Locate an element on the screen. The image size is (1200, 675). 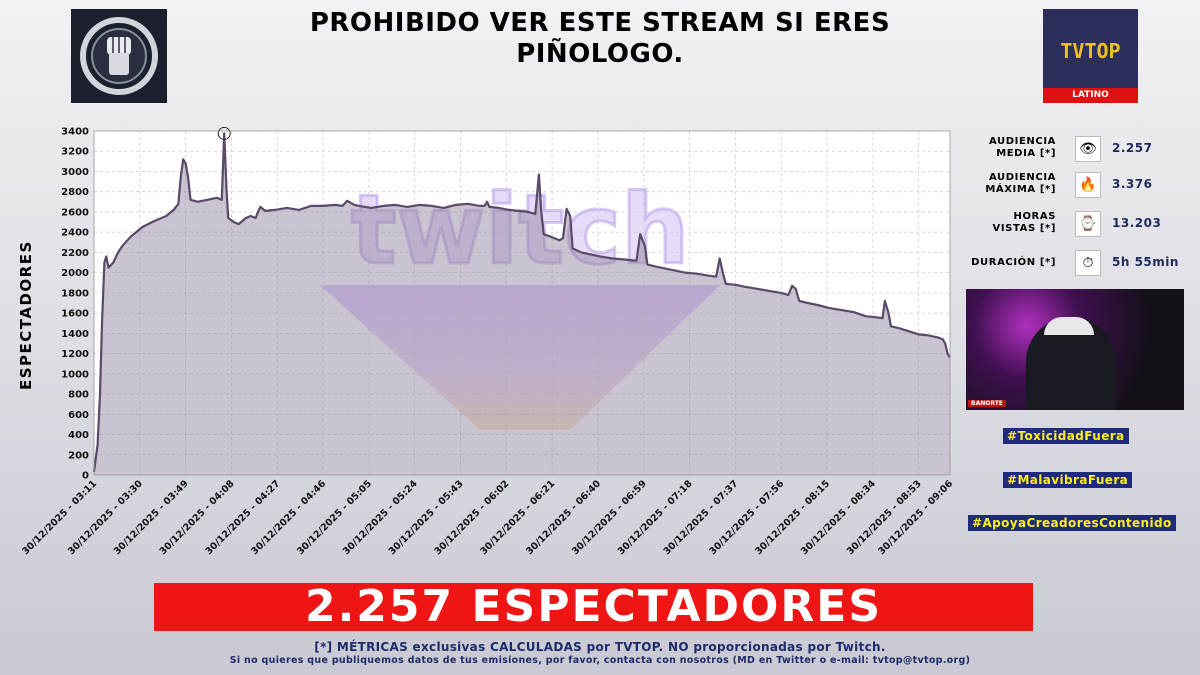
tvtop-logo: TVTOP LATINO is located at coordinates (1090, 56).